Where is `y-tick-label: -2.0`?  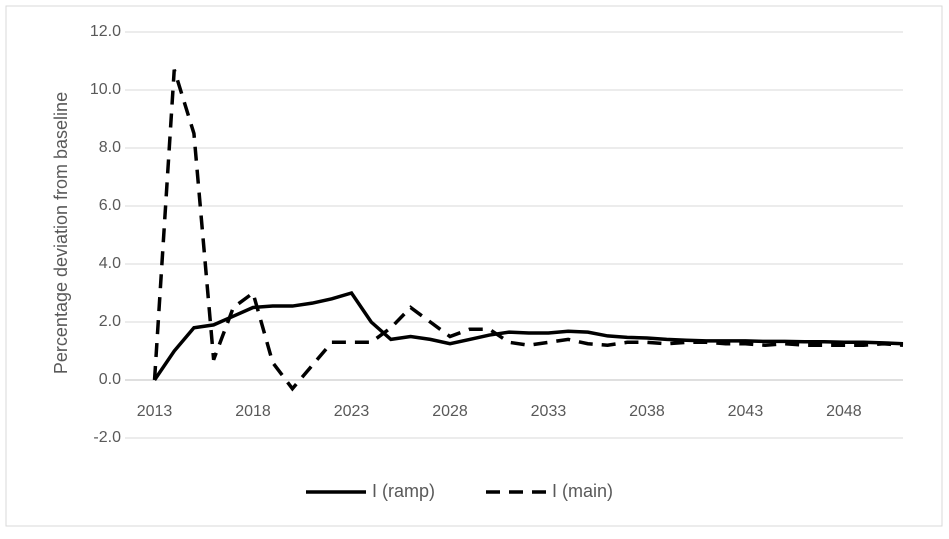
y-tick-label: -2.0 is located at coordinates (107, 437).